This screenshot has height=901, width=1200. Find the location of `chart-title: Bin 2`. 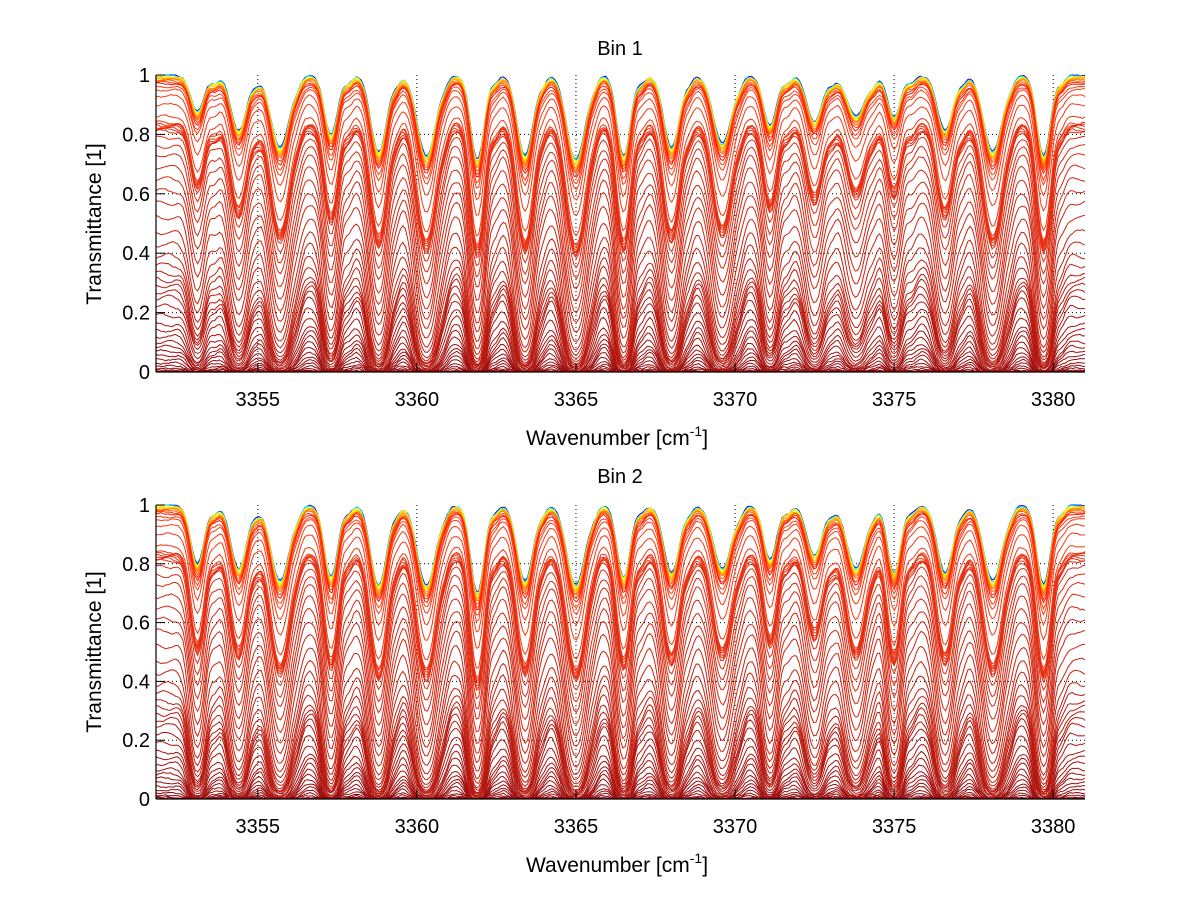

chart-title: Bin 2 is located at coordinates (620, 477).